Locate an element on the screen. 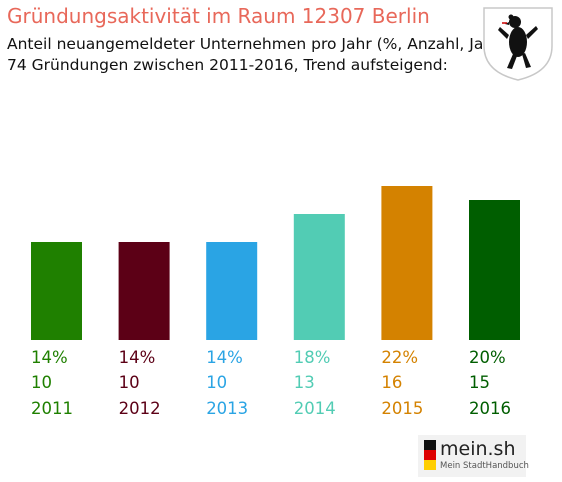  bar-2012 is located at coordinates (144, 291).